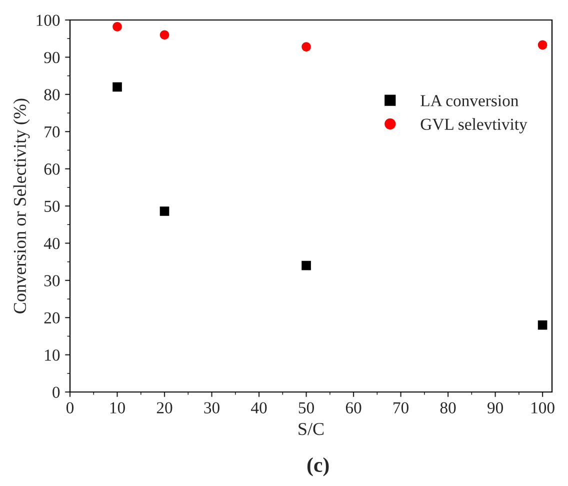  Describe the element at coordinates (259, 408) in the screenshot. I see `x-tick-label: 40` at that location.